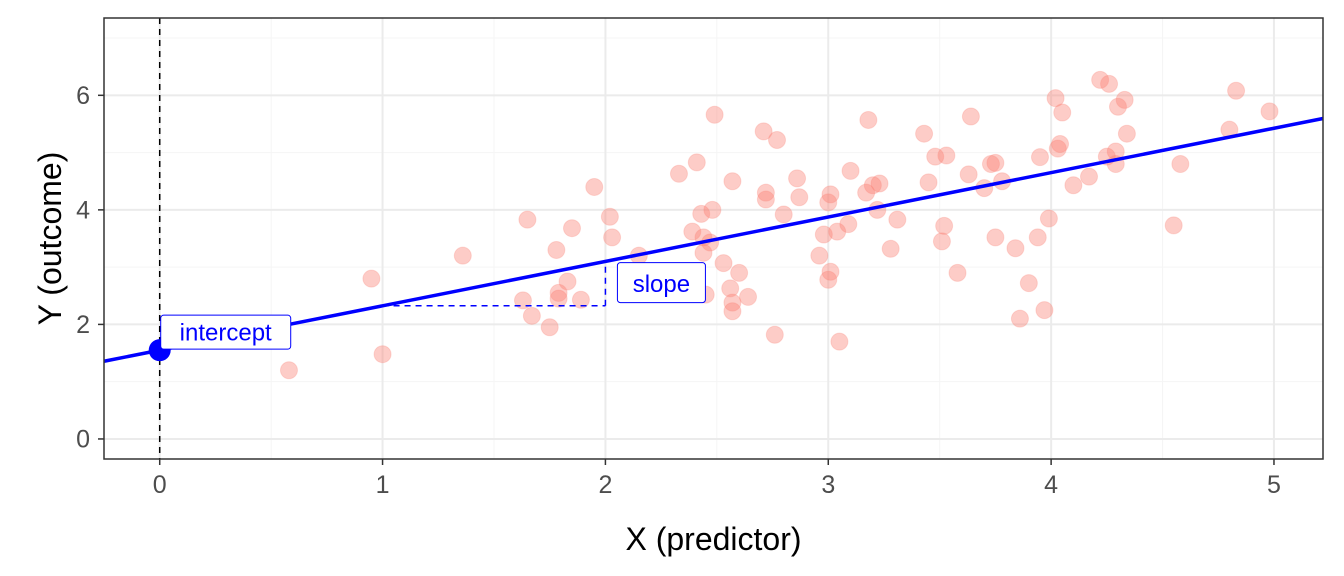 The height and width of the screenshot is (576, 1344). What do you see at coordinates (83, 211) in the screenshot?
I see `y-tick-label: 4` at bounding box center [83, 211].